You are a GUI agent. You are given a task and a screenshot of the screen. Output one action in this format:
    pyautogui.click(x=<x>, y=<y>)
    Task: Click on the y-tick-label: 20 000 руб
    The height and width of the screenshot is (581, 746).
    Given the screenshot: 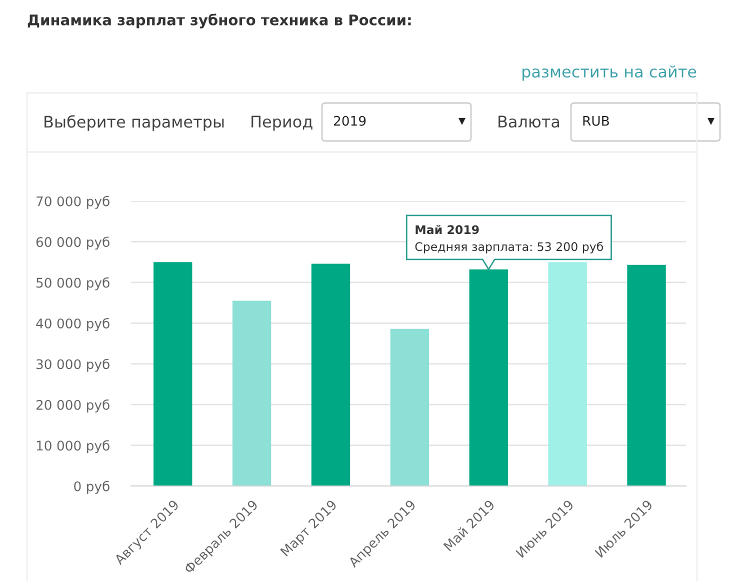 What is the action you would take?
    pyautogui.click(x=73, y=405)
    